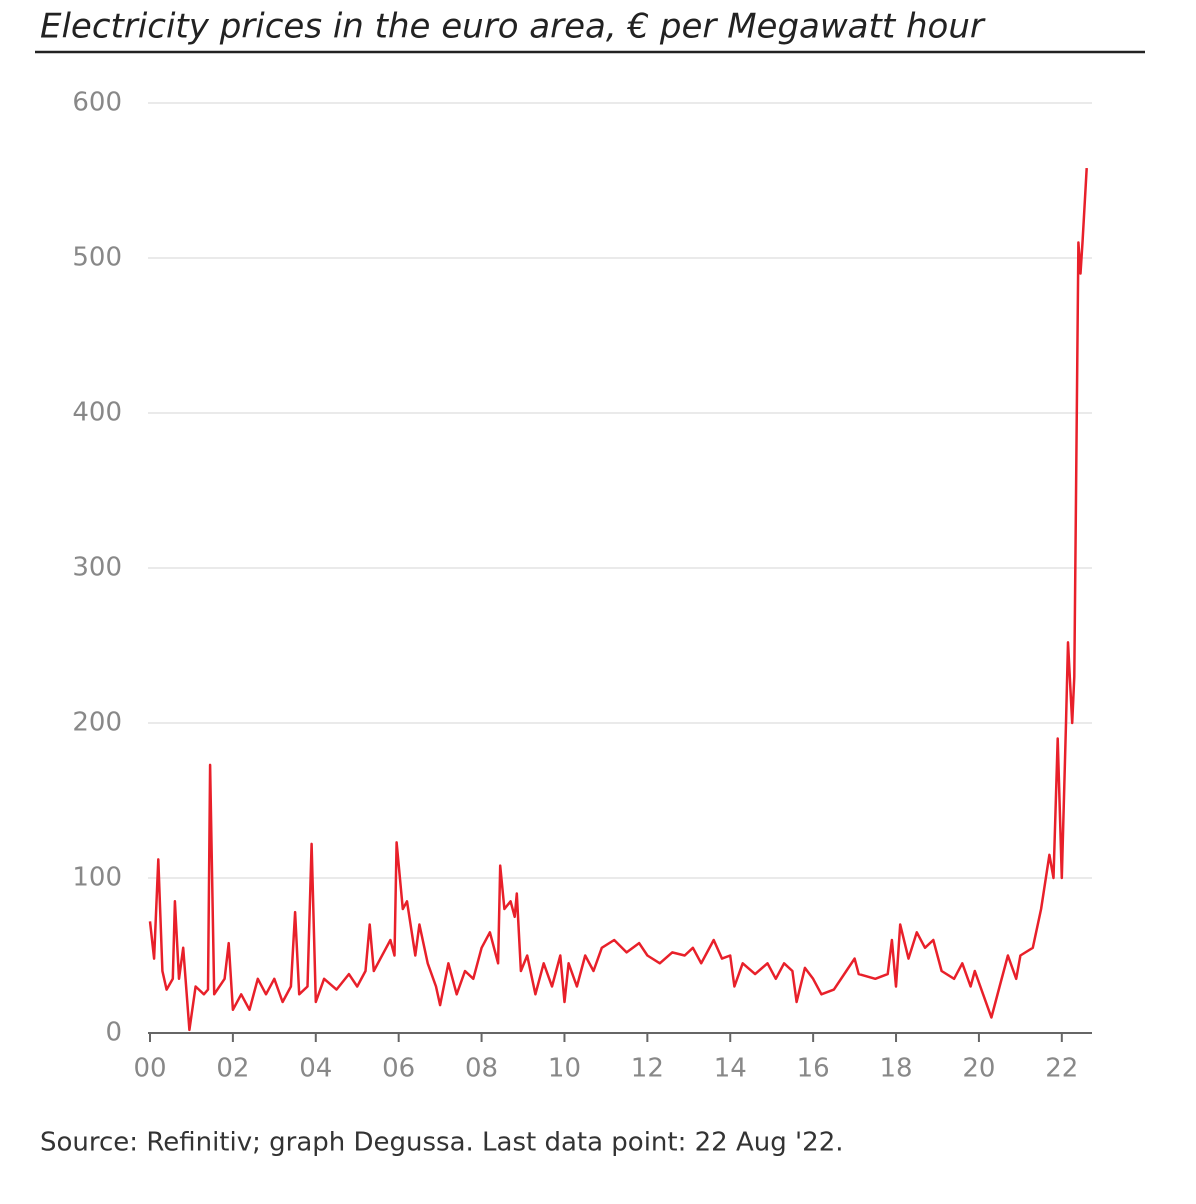  What do you see at coordinates (97, 878) in the screenshot?
I see `y-tick-label: 100` at bounding box center [97, 878].